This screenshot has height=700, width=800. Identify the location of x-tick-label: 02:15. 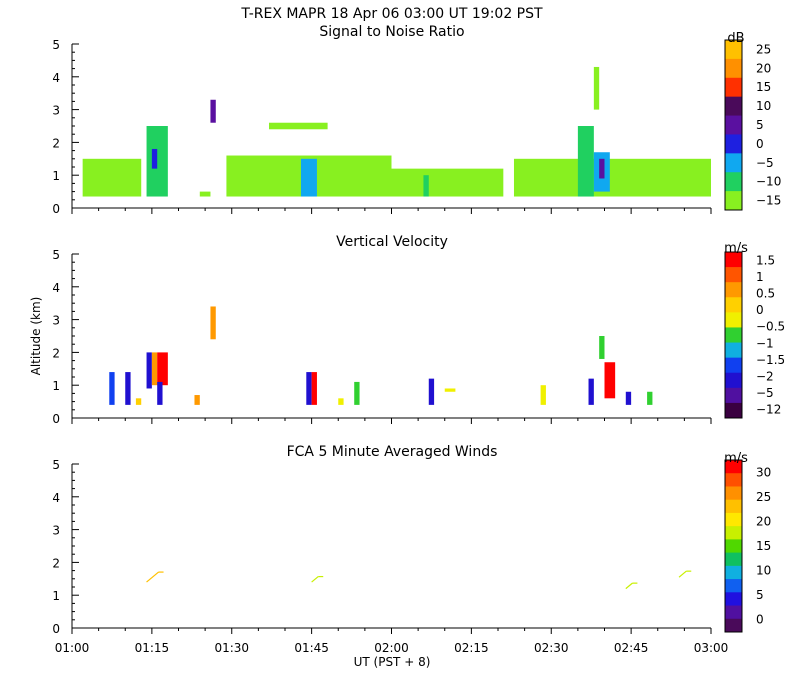
(471, 648).